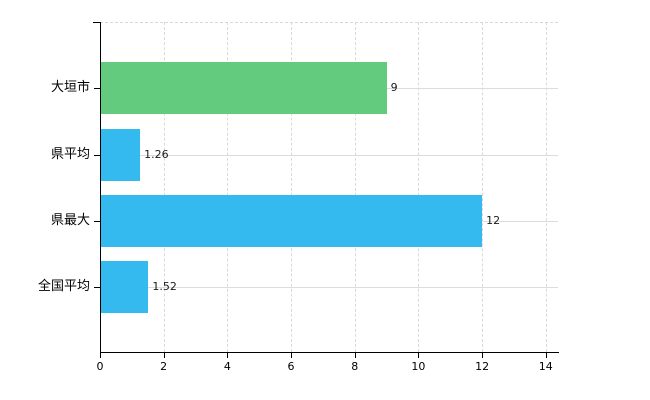 This screenshot has height=400, width=650. Describe the element at coordinates (545, 366) in the screenshot. I see `x-axis-tick-label: 14` at that location.